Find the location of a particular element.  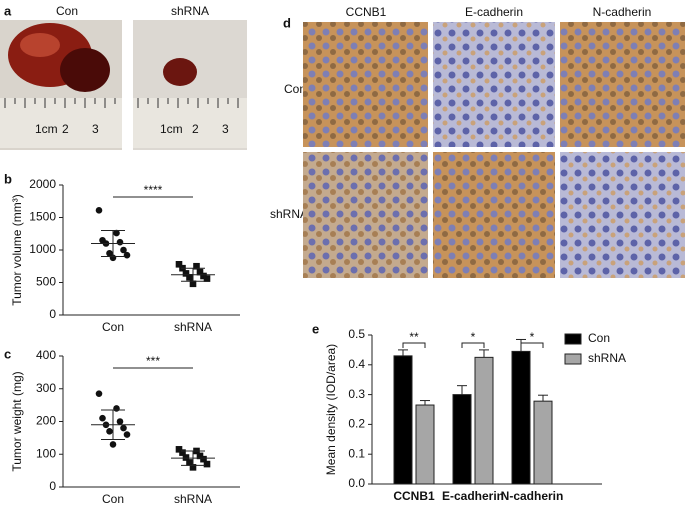

y-tick-label: 0.5 is located at coordinates (356, 334).